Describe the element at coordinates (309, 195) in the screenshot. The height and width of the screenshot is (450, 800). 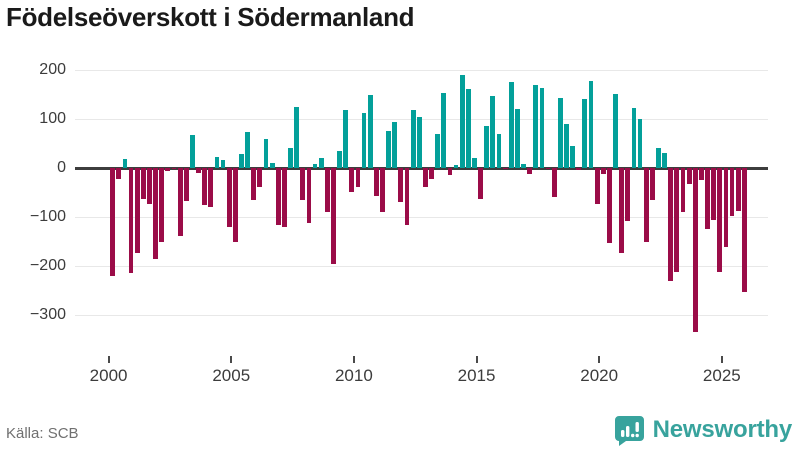
I see `bar-2008-Q1` at that location.